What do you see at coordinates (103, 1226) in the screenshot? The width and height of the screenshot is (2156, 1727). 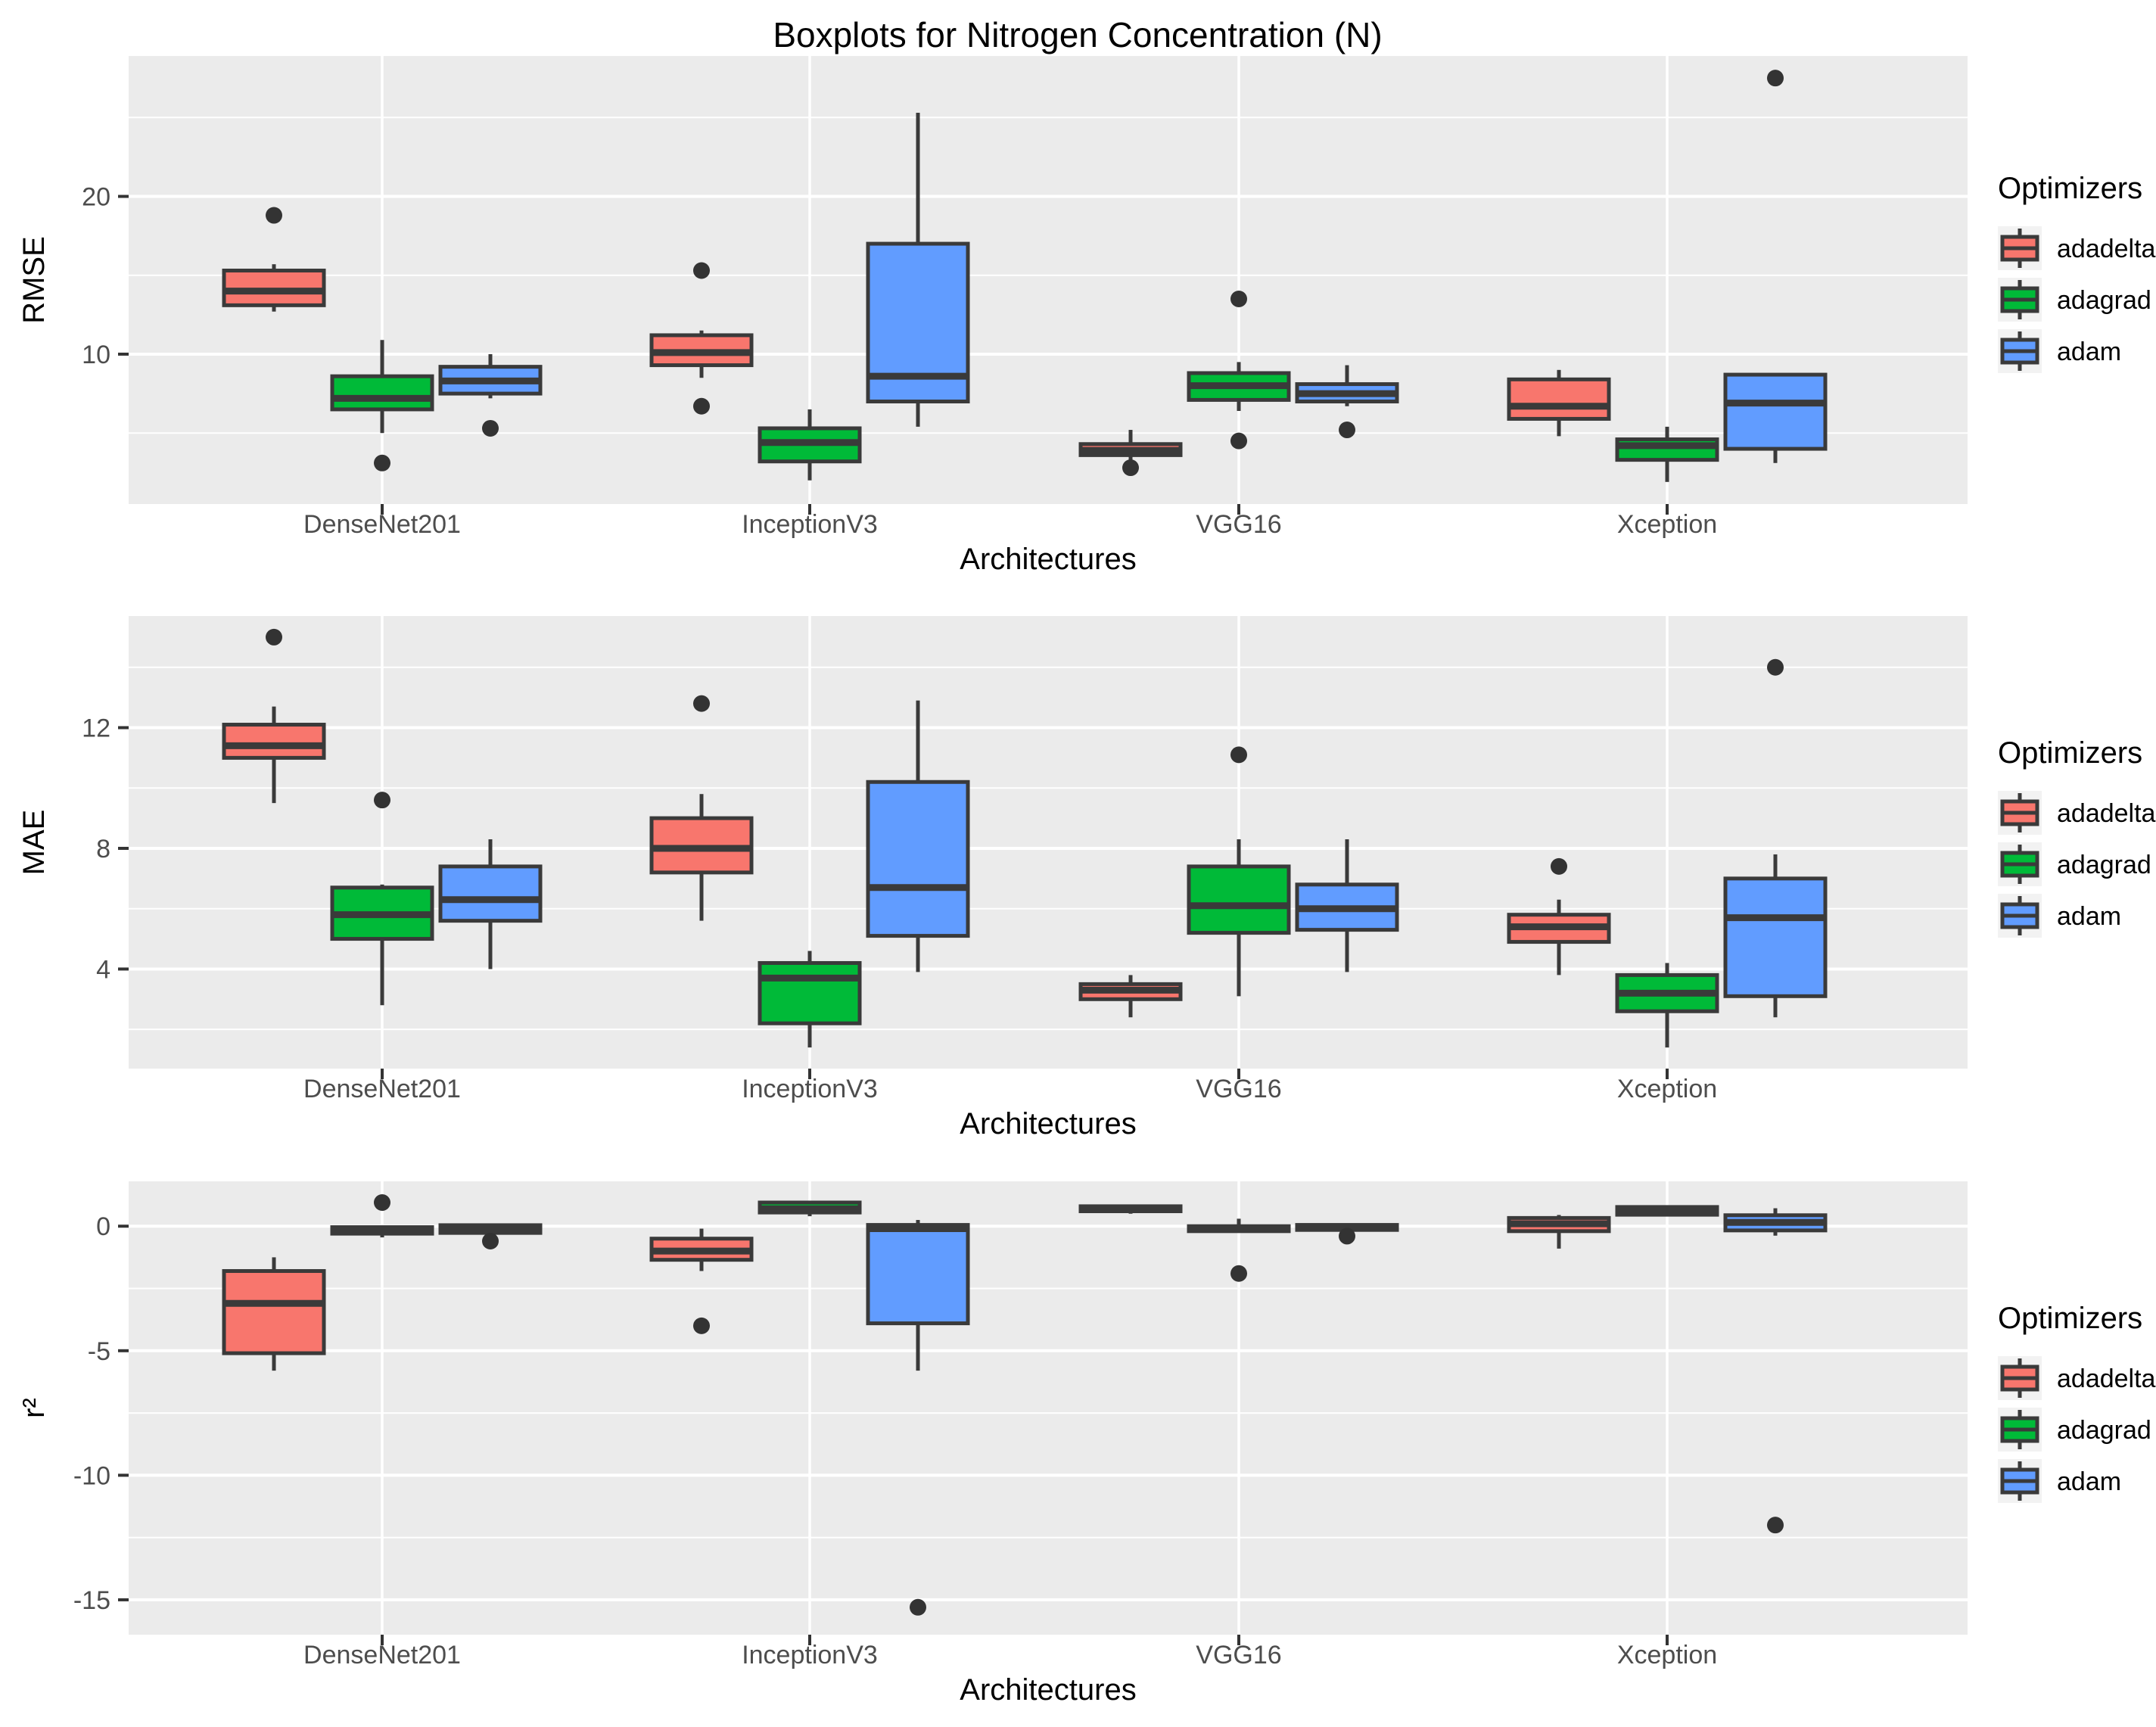 I see `y-tick-label: 0` at bounding box center [103, 1226].